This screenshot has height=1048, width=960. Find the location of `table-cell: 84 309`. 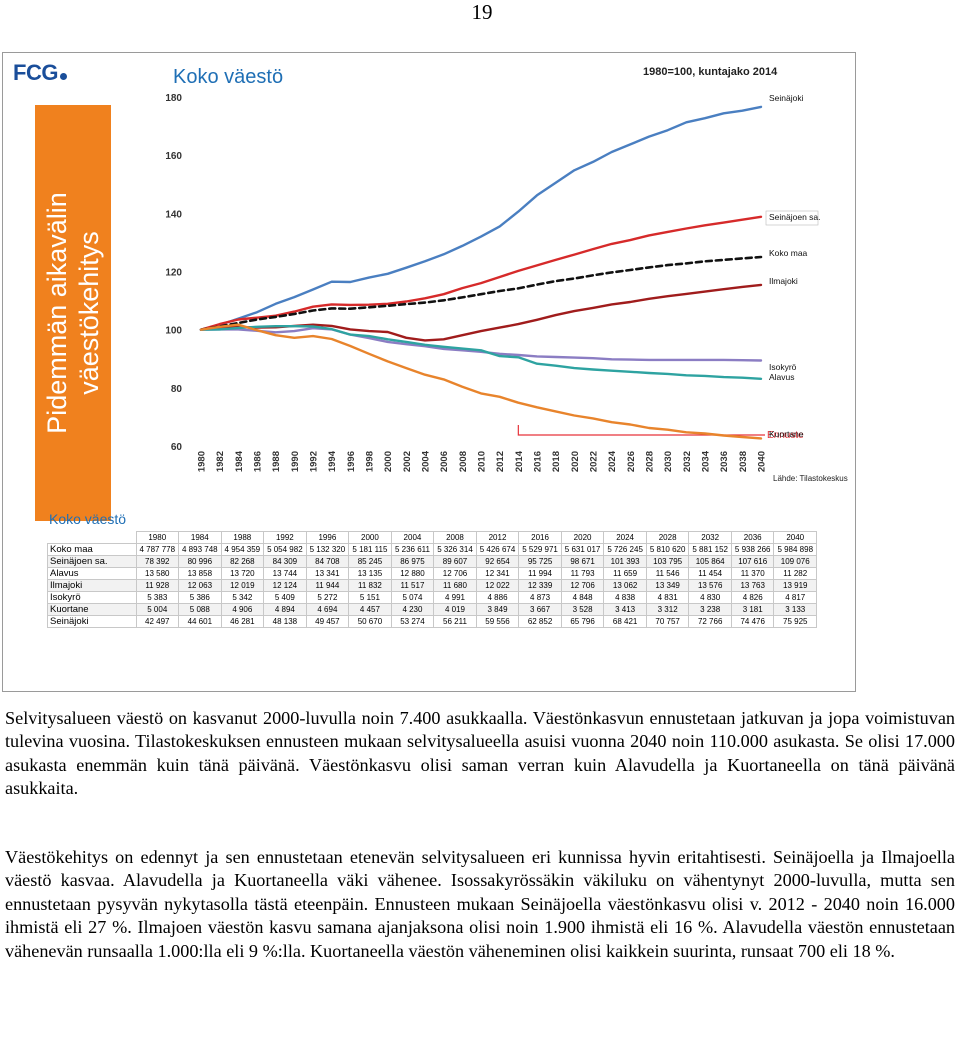

table-cell: 84 309 is located at coordinates (285, 561).